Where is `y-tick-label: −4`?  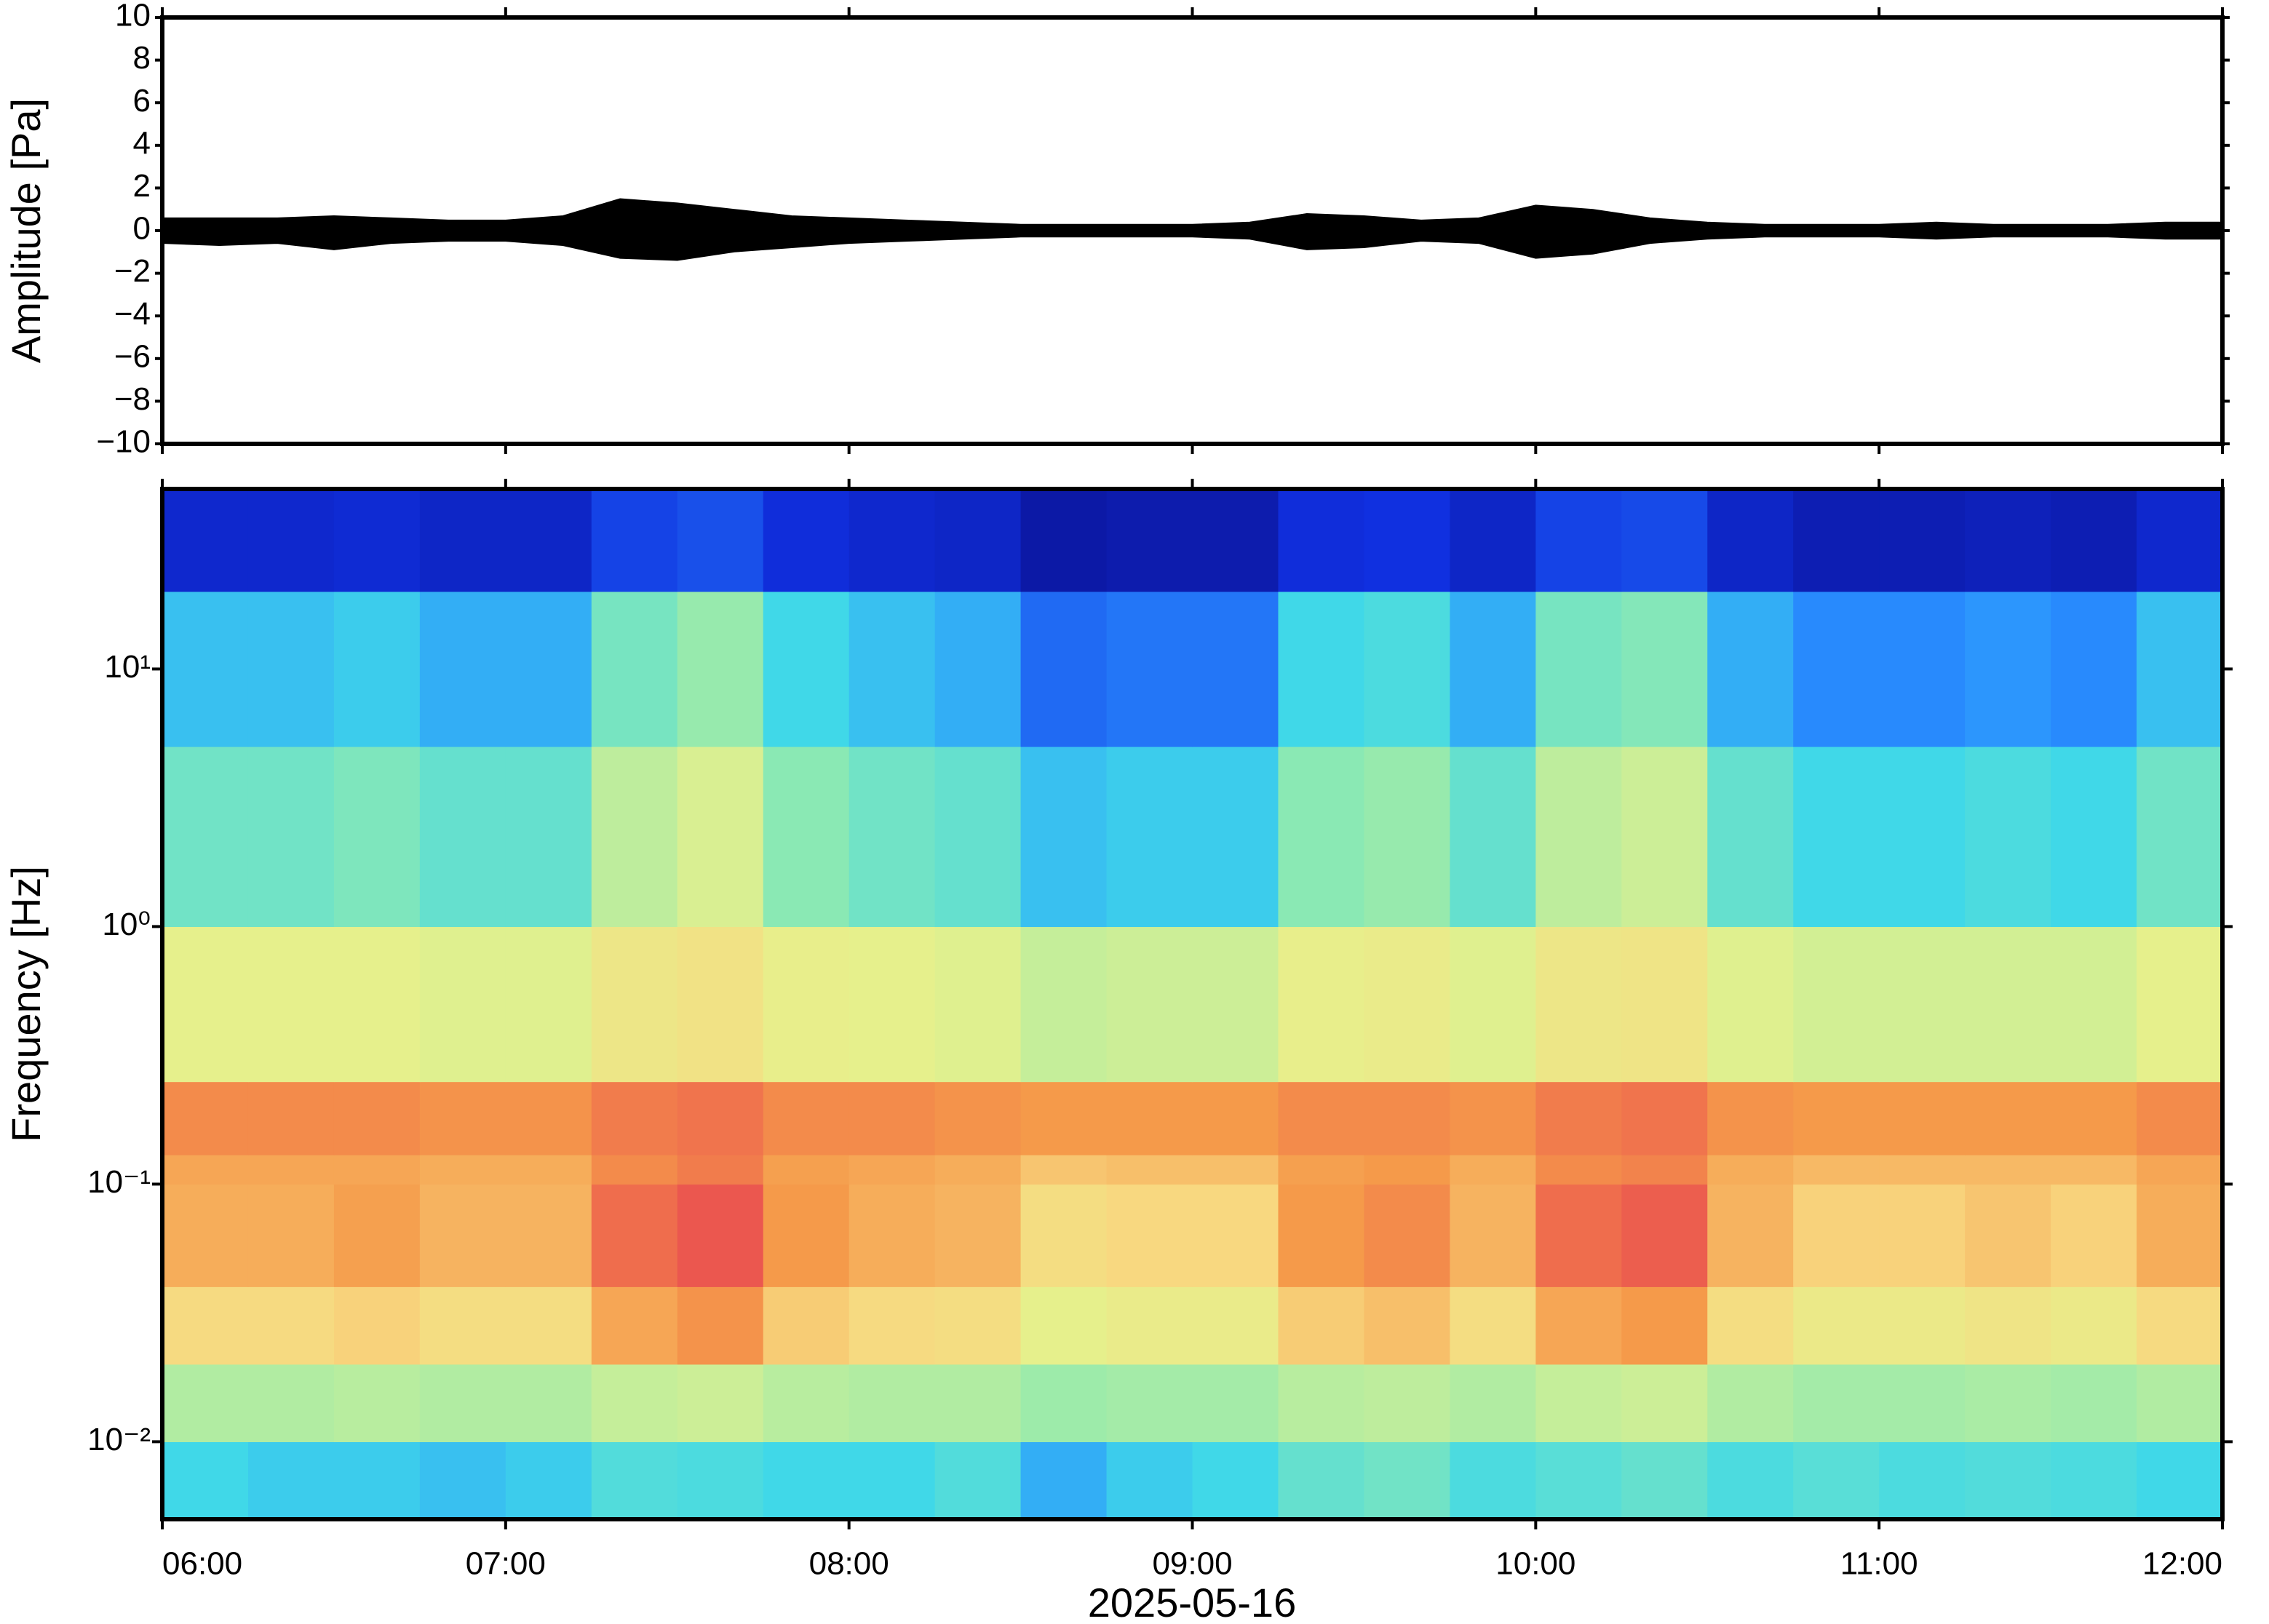
y-tick-label: −4 is located at coordinates (133, 314).